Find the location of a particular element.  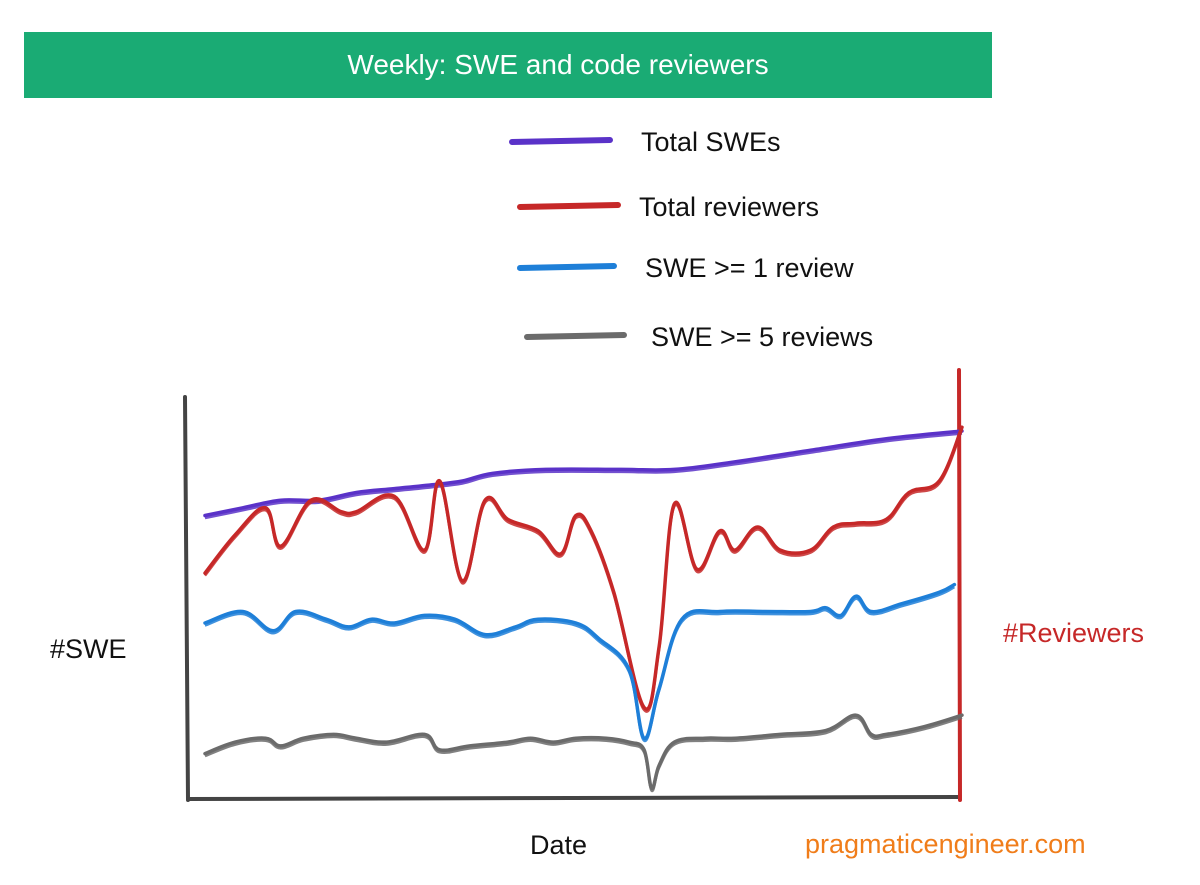

series-line-shadow-swe-5-reviews is located at coordinates (583, 754).